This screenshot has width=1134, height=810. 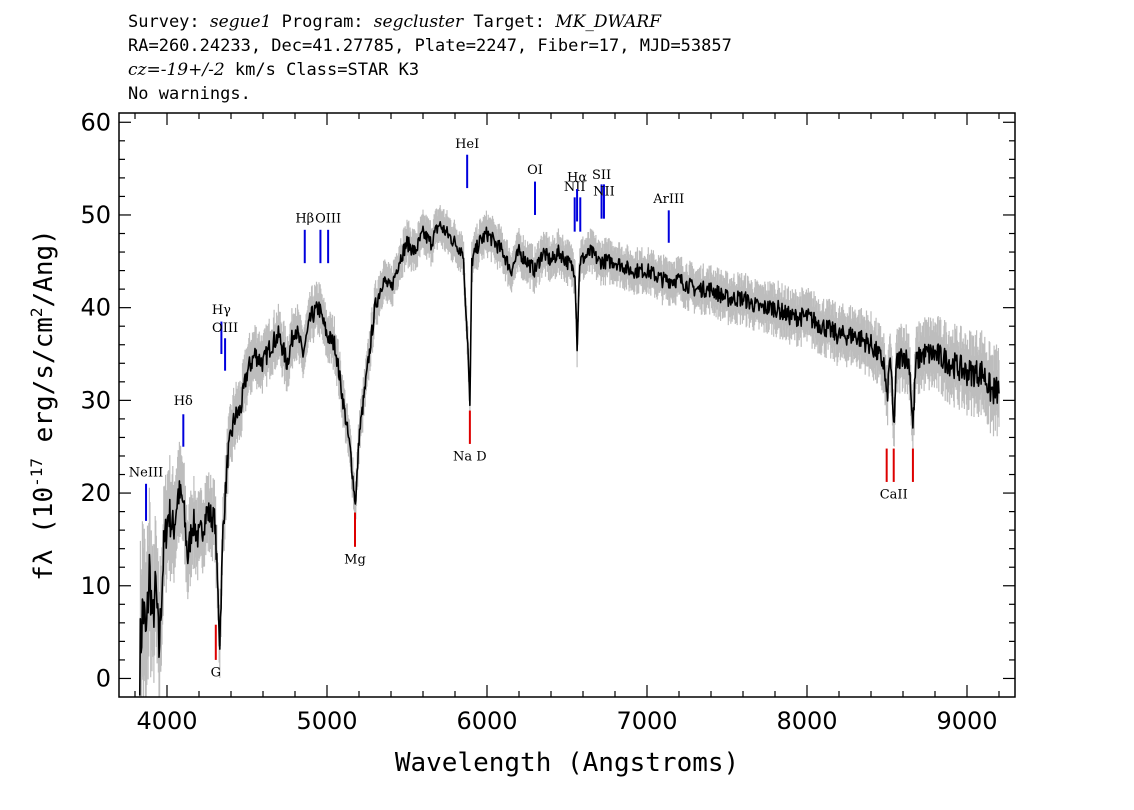 I want to click on x-tick-label: 5000, so click(x=326, y=721).